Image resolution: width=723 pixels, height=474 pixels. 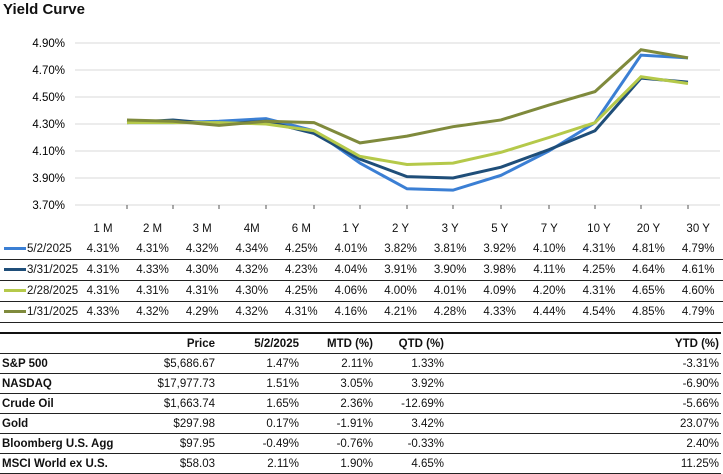 I want to click on cell: $17,977.73, so click(x=167, y=383).